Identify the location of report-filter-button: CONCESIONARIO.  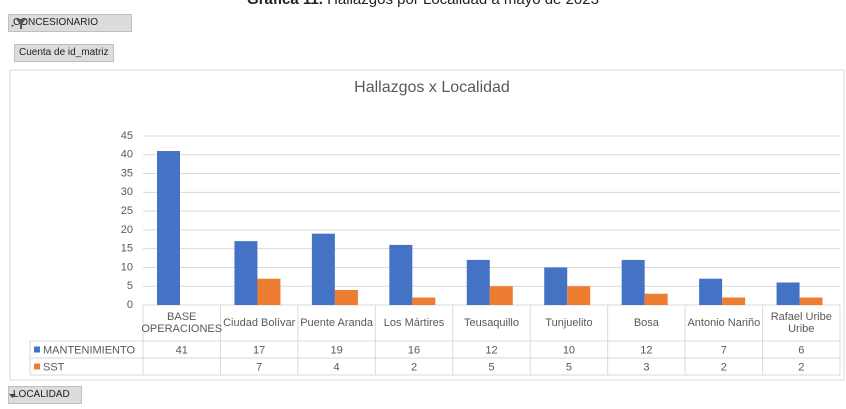
(70, 23).